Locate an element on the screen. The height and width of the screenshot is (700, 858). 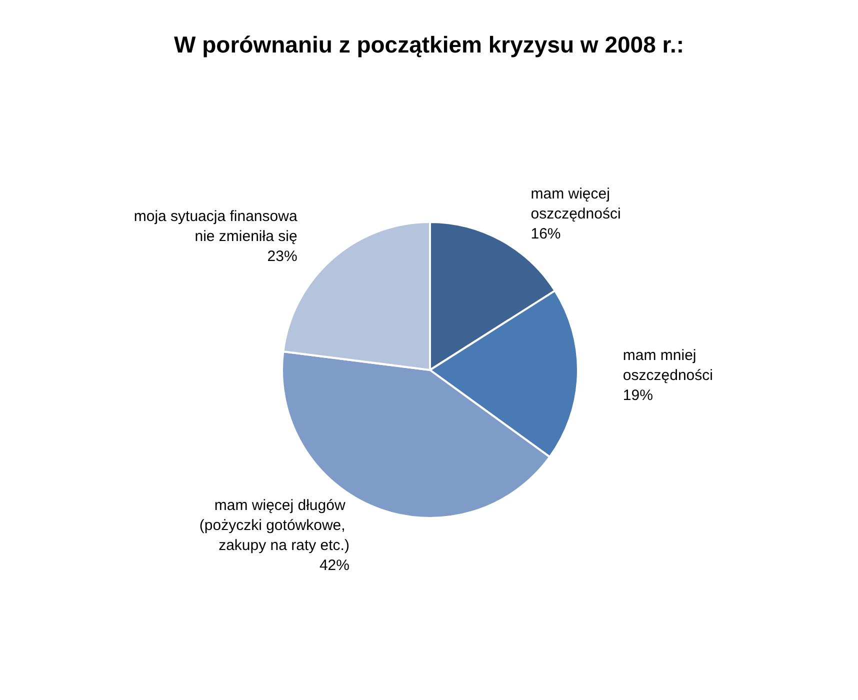
slice-label: mam więcej oszczędności is located at coordinates (575, 204).